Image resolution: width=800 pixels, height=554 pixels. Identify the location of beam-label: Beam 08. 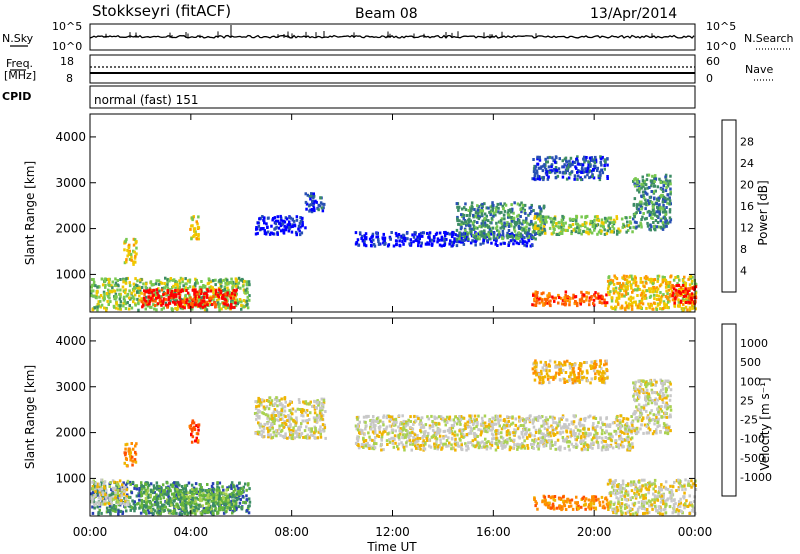
(386, 14).